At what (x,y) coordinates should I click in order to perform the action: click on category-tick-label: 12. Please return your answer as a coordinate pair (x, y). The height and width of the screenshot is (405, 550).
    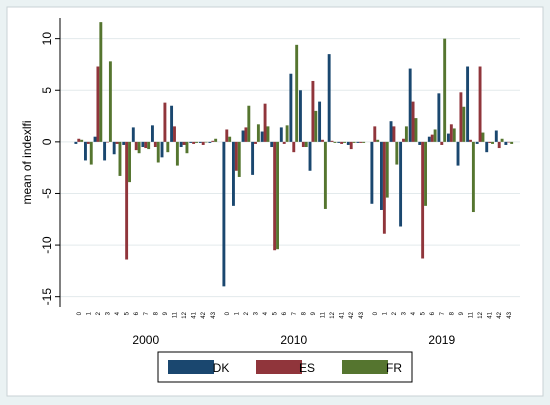
    Looking at the image, I should click on (333, 314).